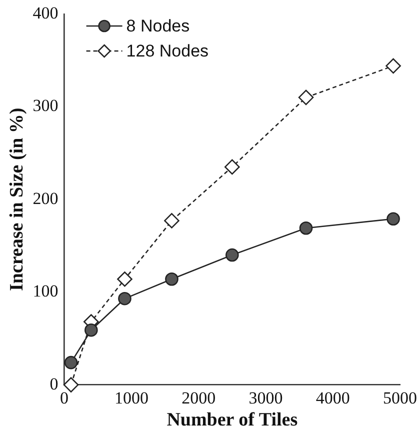 The width and height of the screenshot is (418, 436). I want to click on x-tick-label: 5000, so click(400, 398).